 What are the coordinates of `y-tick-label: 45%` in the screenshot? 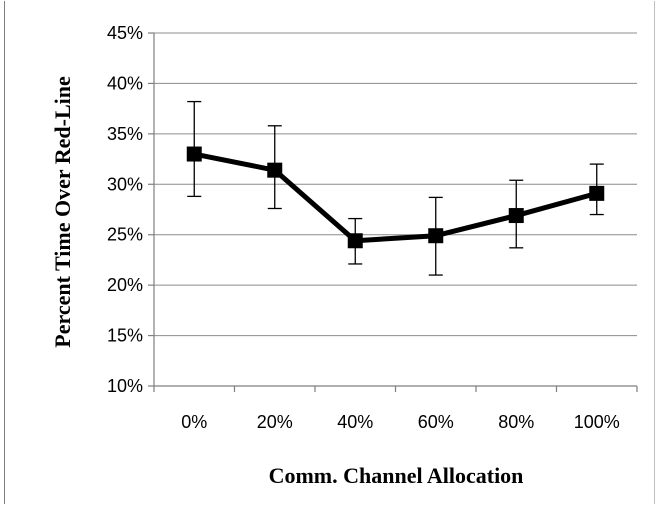 It's located at (125, 33).